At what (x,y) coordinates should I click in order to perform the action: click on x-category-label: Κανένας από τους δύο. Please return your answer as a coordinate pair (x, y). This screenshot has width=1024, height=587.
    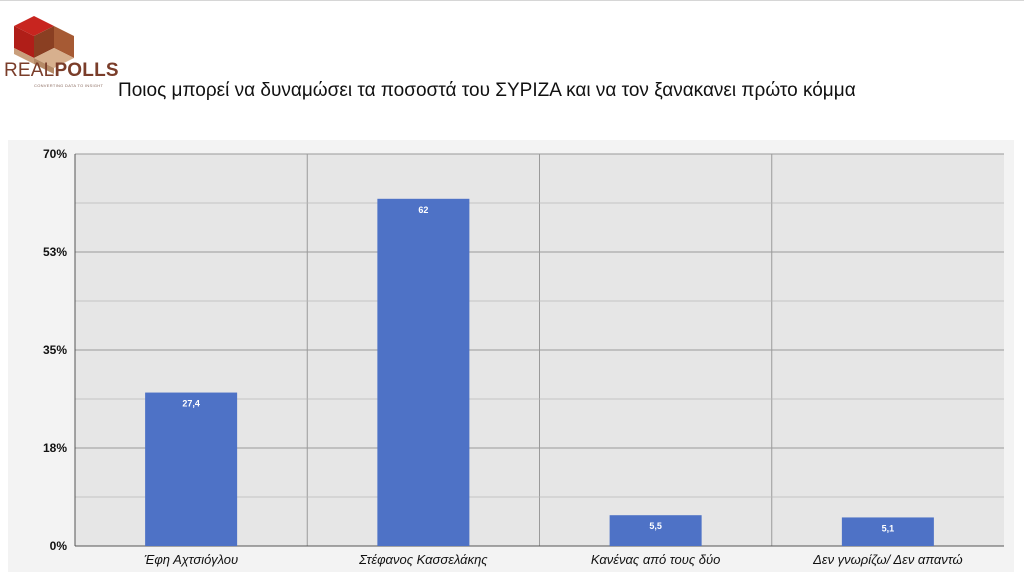
    Looking at the image, I should click on (656, 559).